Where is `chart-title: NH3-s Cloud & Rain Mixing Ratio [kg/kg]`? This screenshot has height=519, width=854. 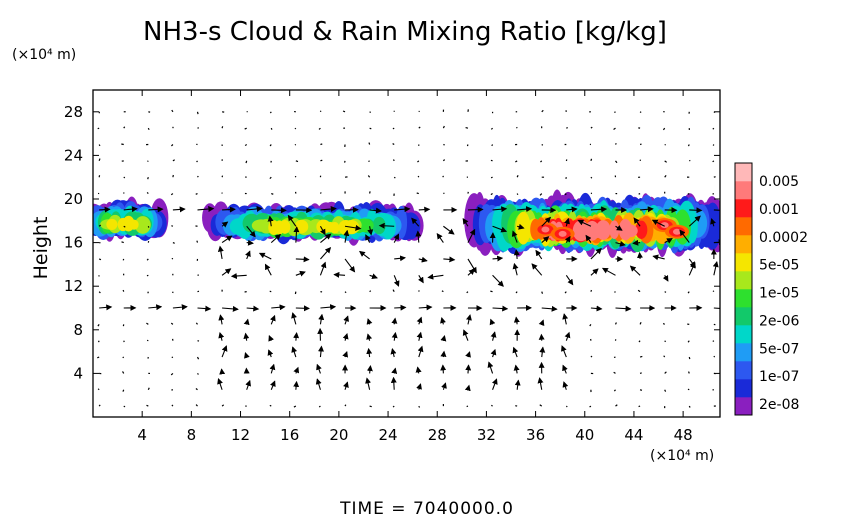 chart-title: NH3-s Cloud & Rain Mixing Ratio [kg/kg] is located at coordinates (405, 32).